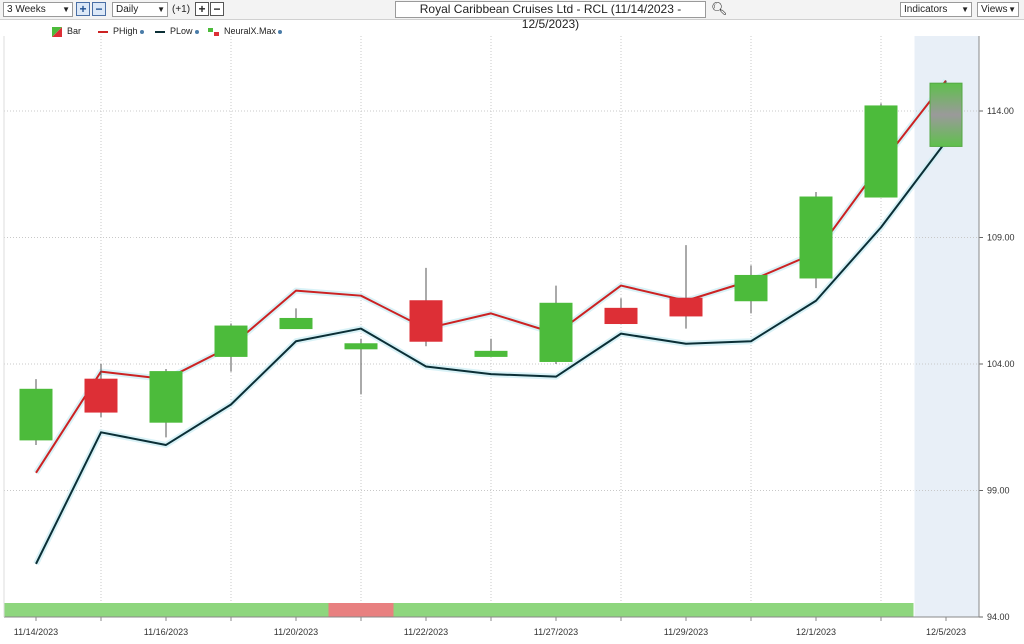  Describe the element at coordinates (1001, 238) in the screenshot. I see `y-tick-label: 109.00` at that location.